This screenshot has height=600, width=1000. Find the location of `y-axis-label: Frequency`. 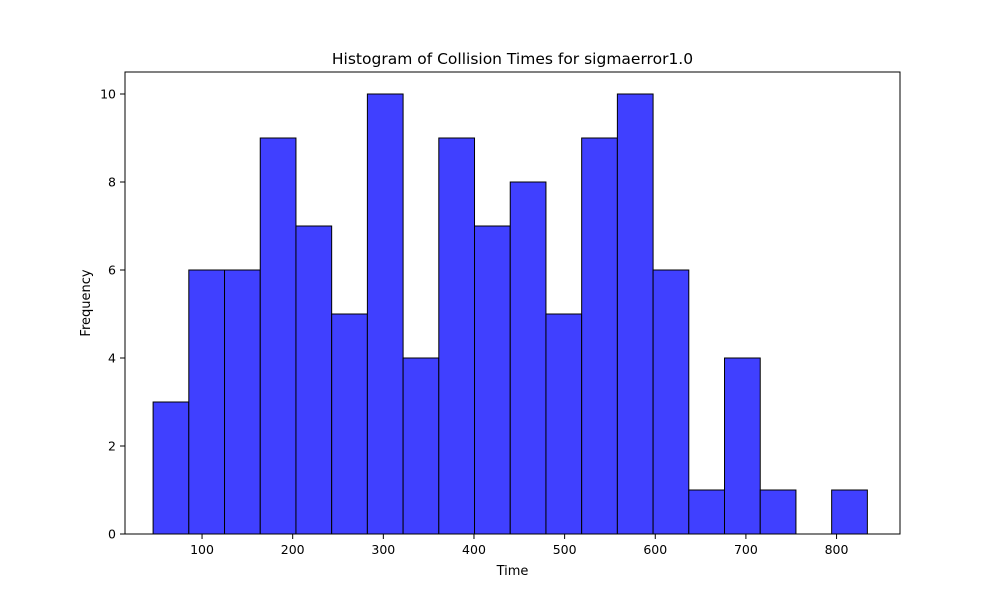

y-axis-label: Frequency is located at coordinates (86, 302).